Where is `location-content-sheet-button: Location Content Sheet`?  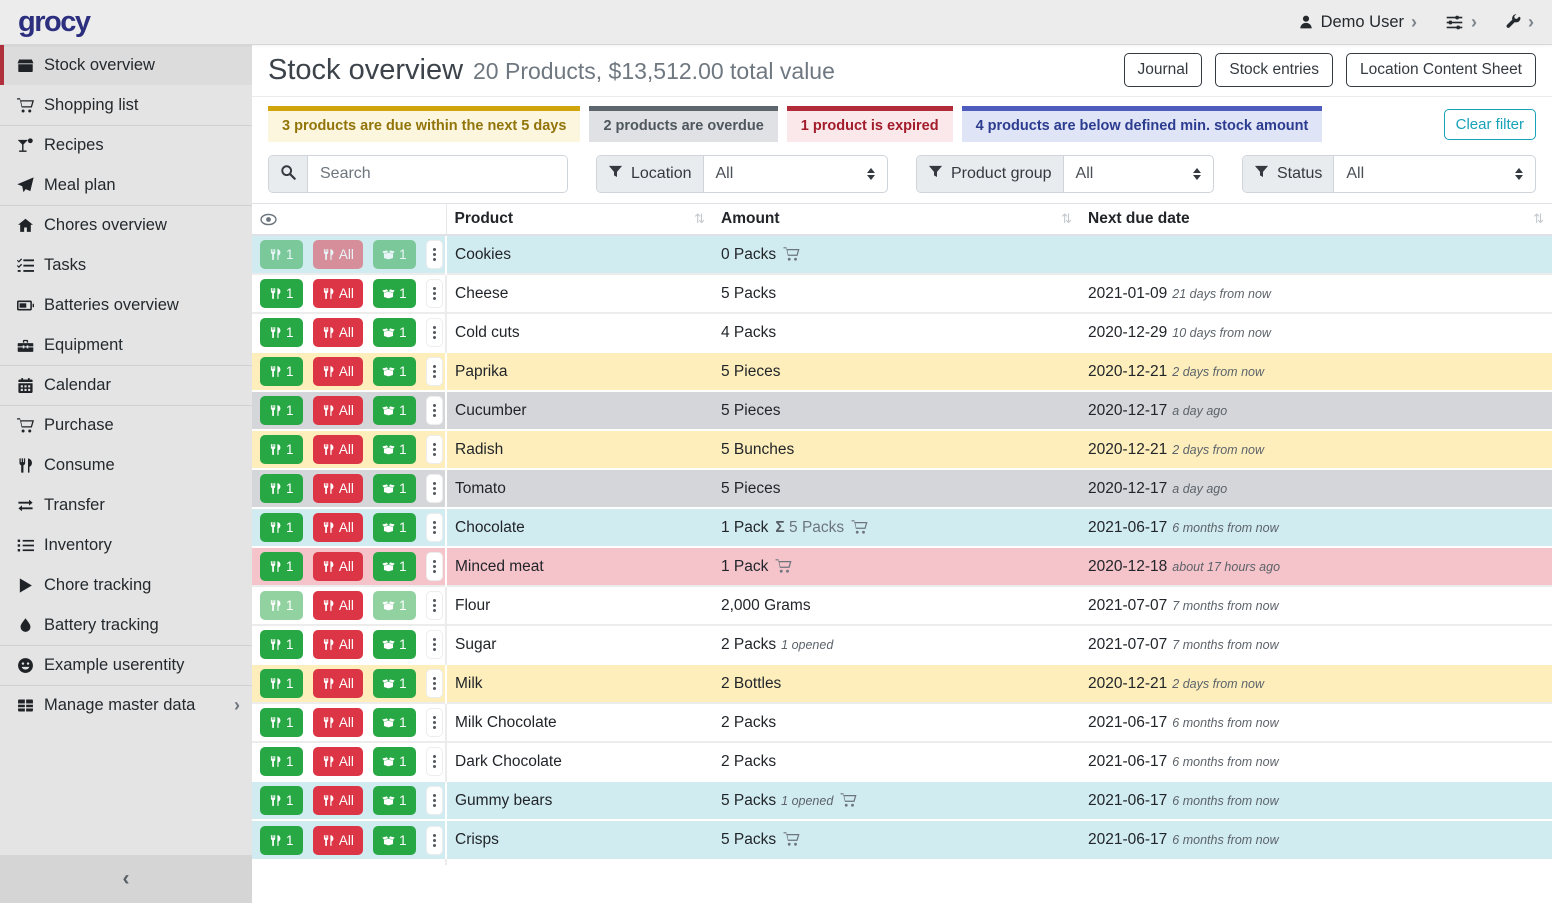
location-content-sheet-button: Location Content Sheet is located at coordinates (1440, 70).